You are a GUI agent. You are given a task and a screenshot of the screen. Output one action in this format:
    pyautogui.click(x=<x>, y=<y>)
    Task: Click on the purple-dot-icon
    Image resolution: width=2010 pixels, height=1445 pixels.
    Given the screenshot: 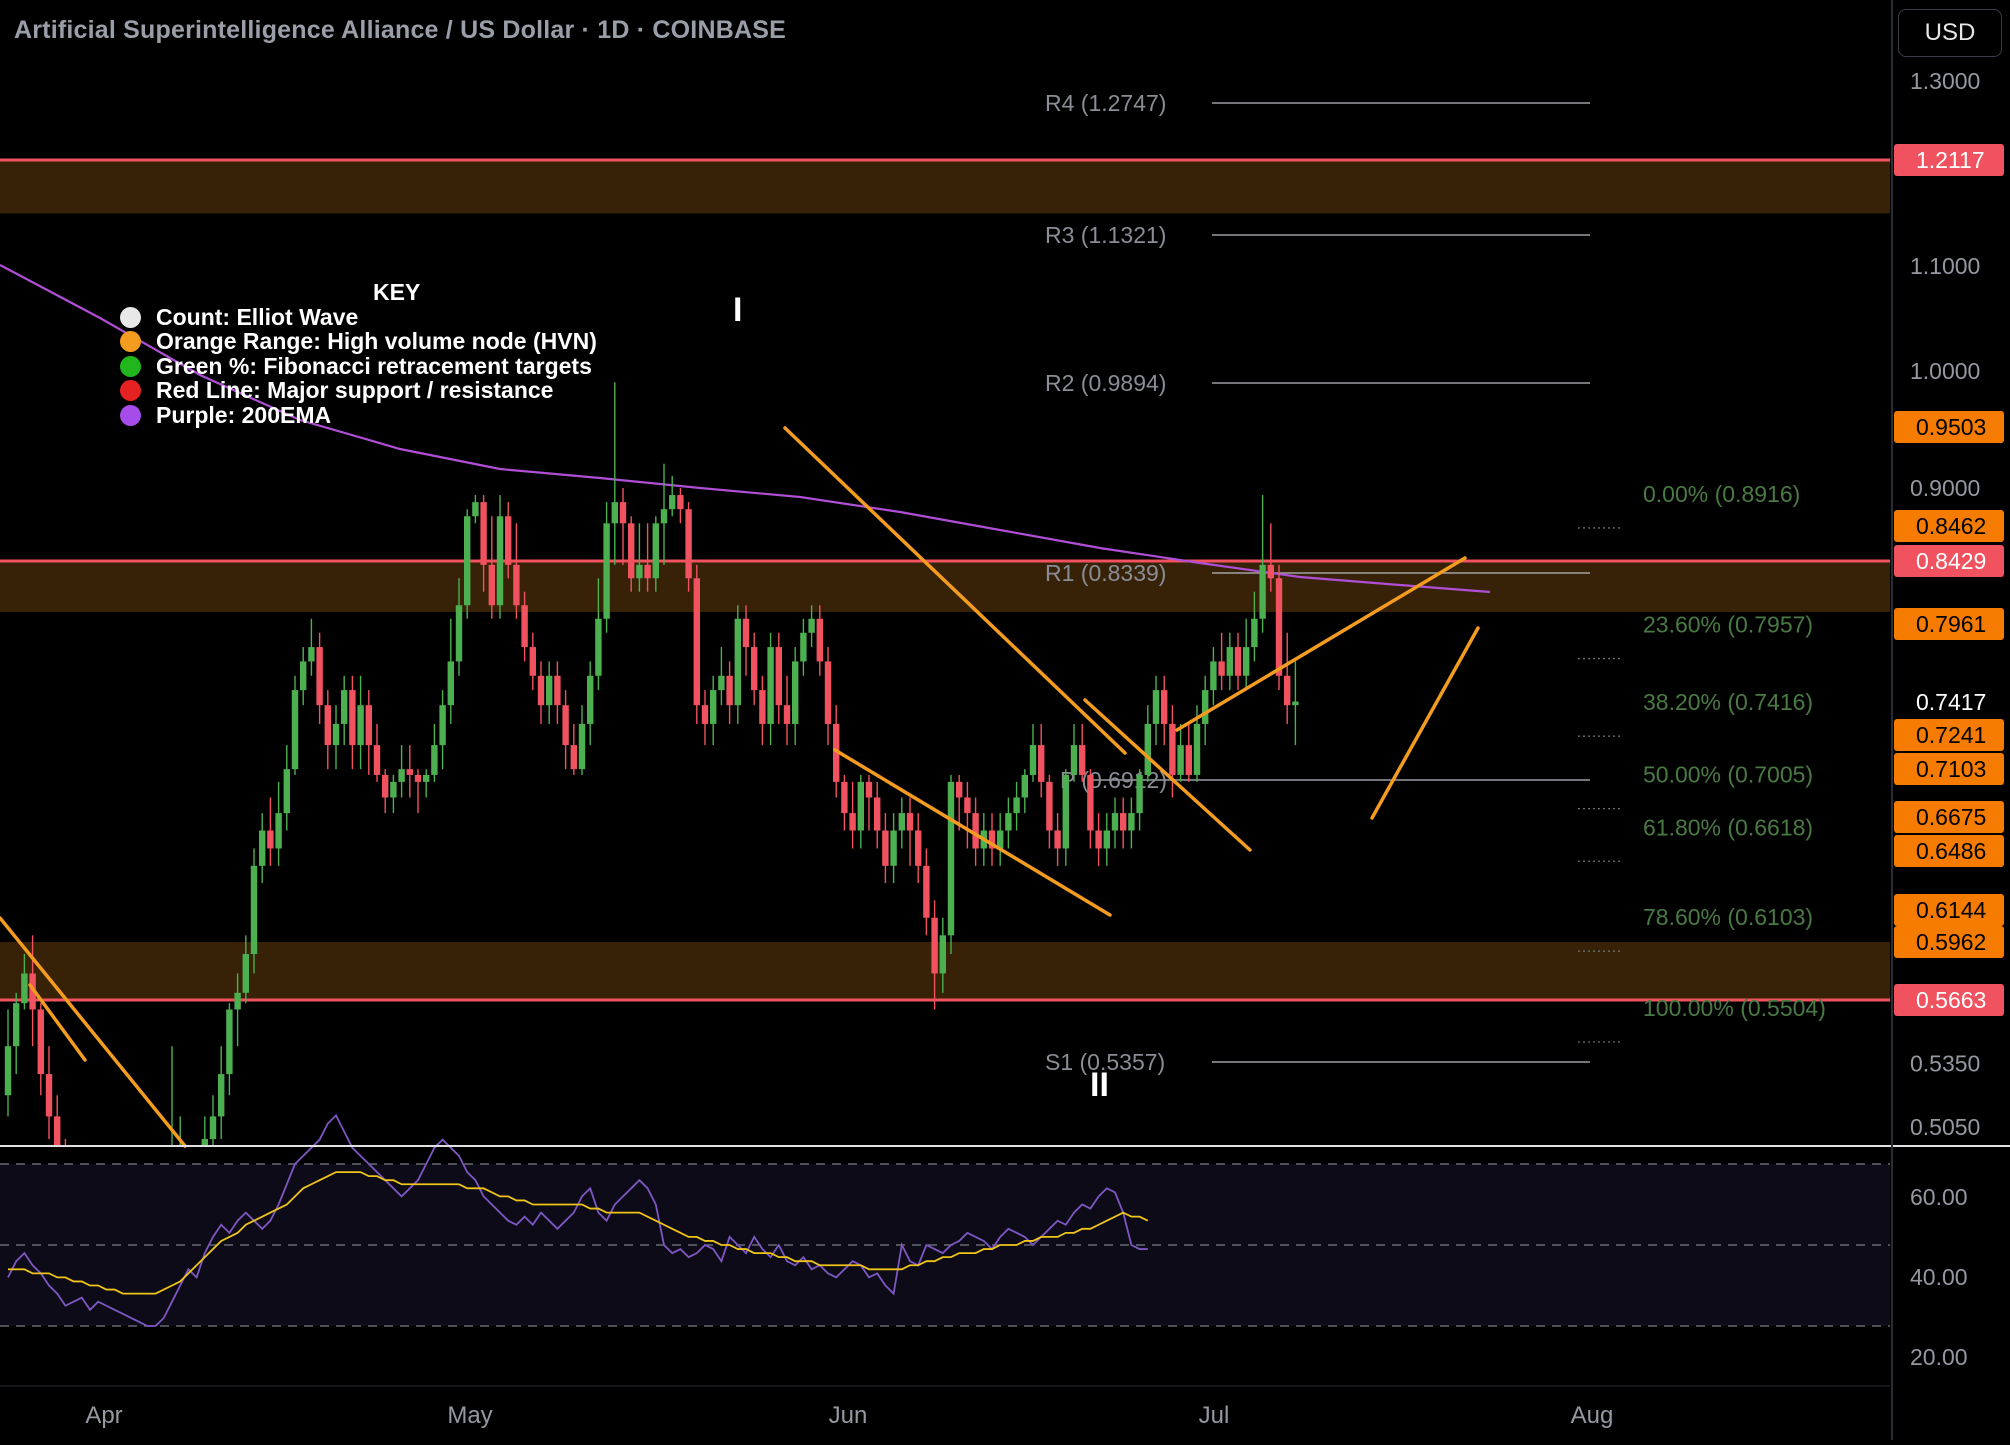 What is the action you would take?
    pyautogui.click(x=130, y=415)
    